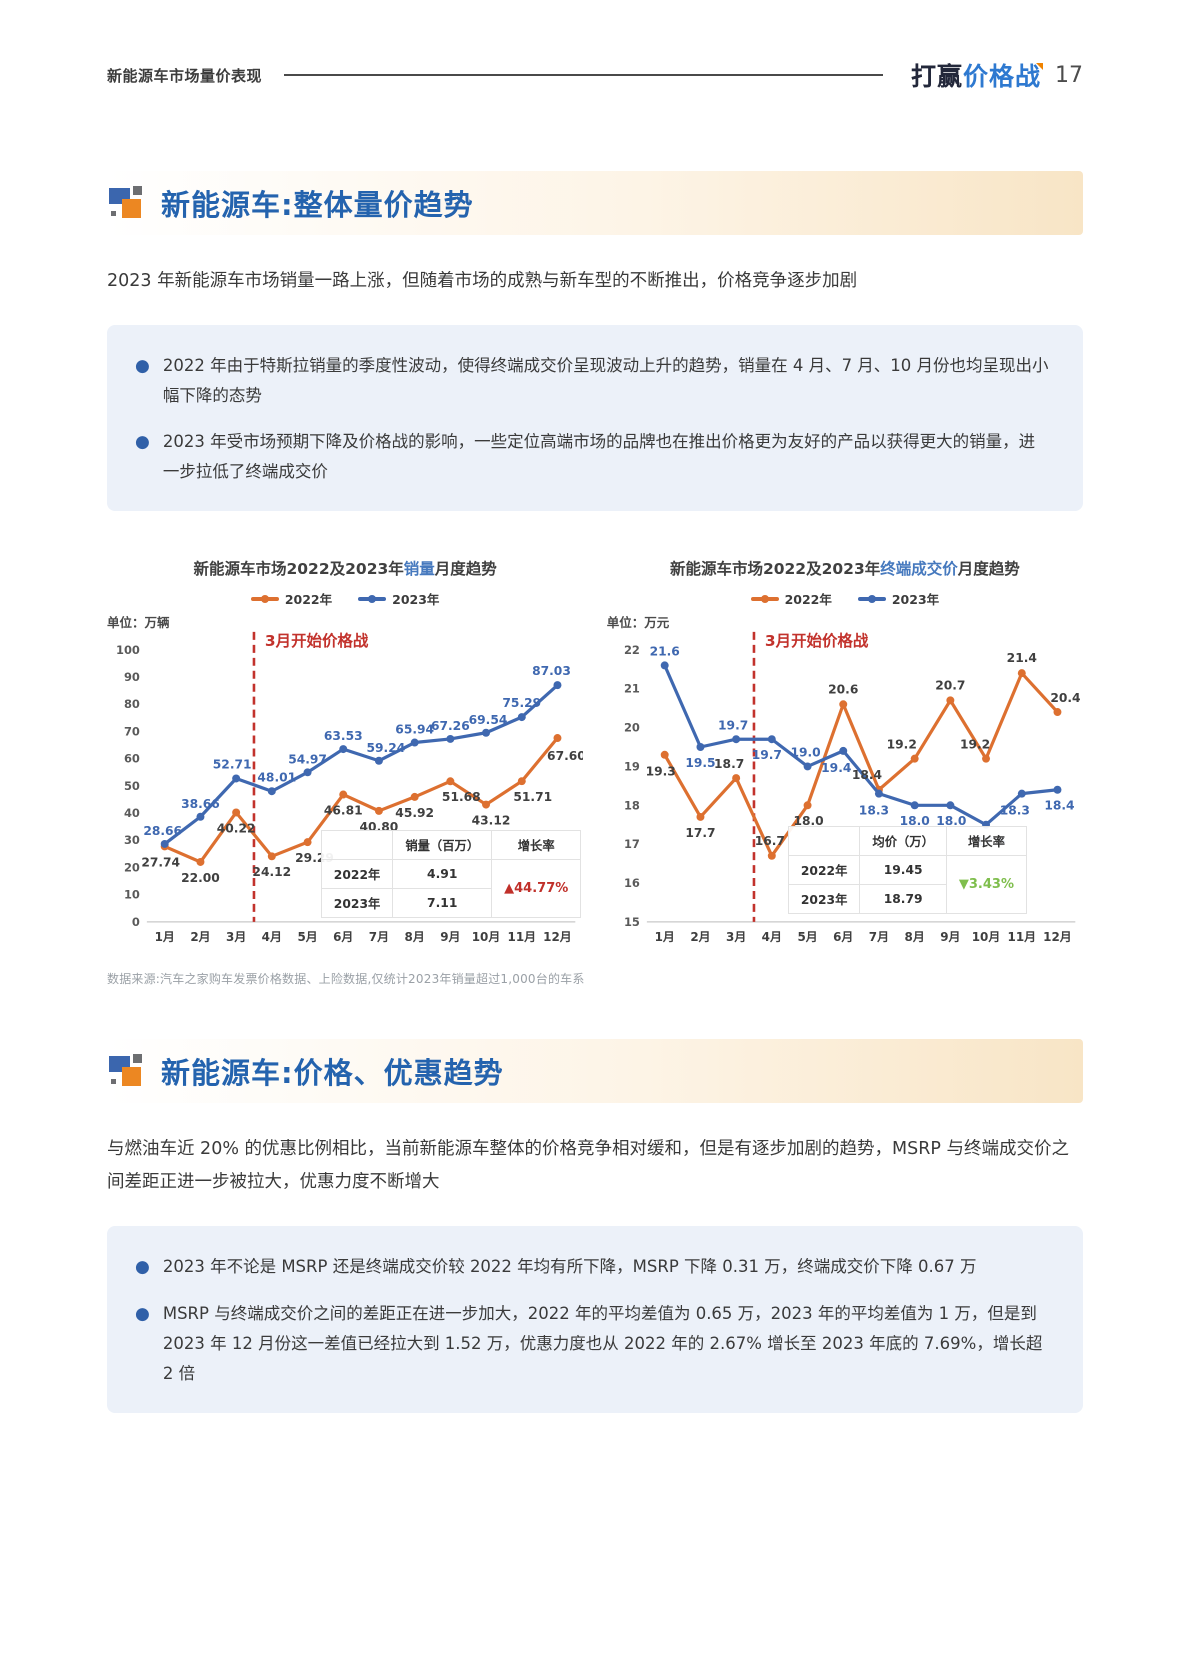 The height and width of the screenshot is (1672, 1190). What do you see at coordinates (764, 598) in the screenshot?
I see `legend-swatch-2022` at bounding box center [764, 598].